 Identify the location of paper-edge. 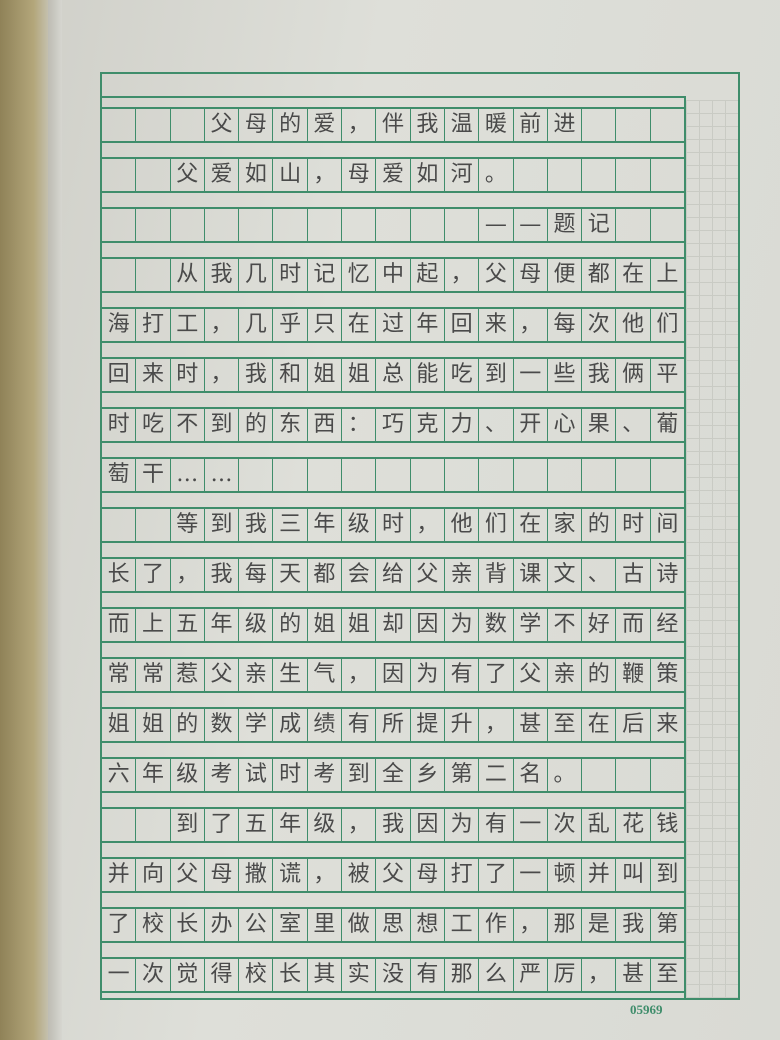
(55, 520).